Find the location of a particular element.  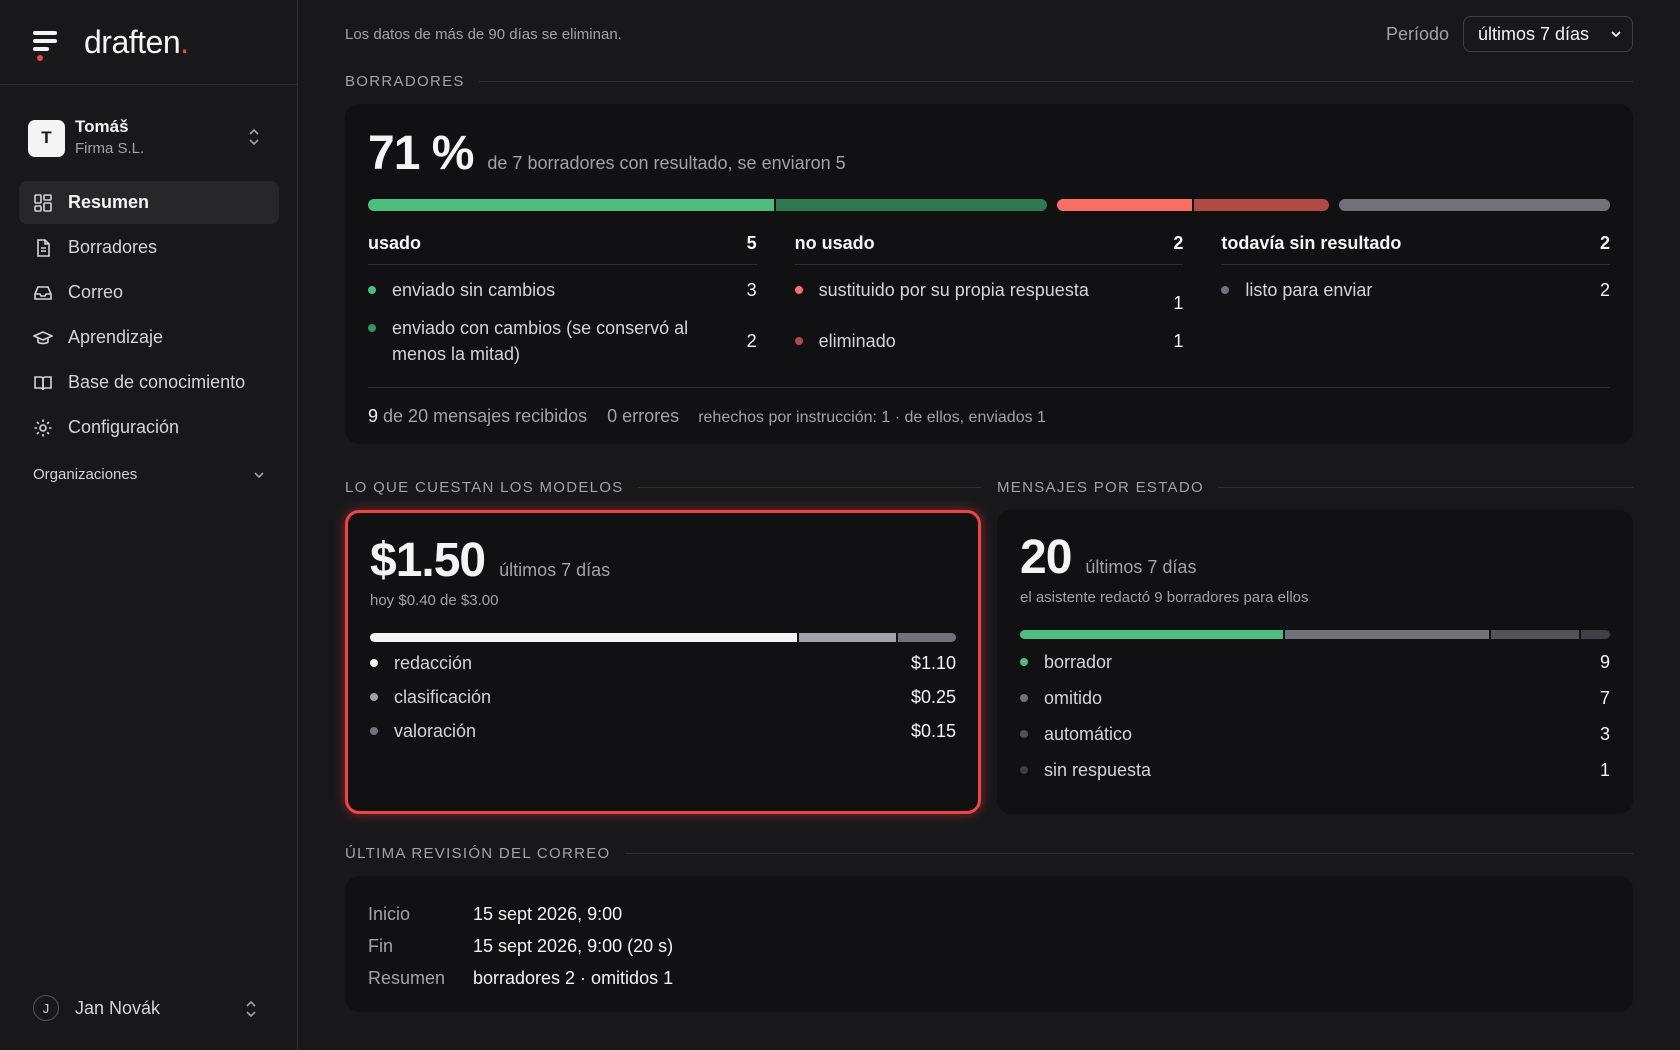

errors-count: 0 errores is located at coordinates (643, 416).